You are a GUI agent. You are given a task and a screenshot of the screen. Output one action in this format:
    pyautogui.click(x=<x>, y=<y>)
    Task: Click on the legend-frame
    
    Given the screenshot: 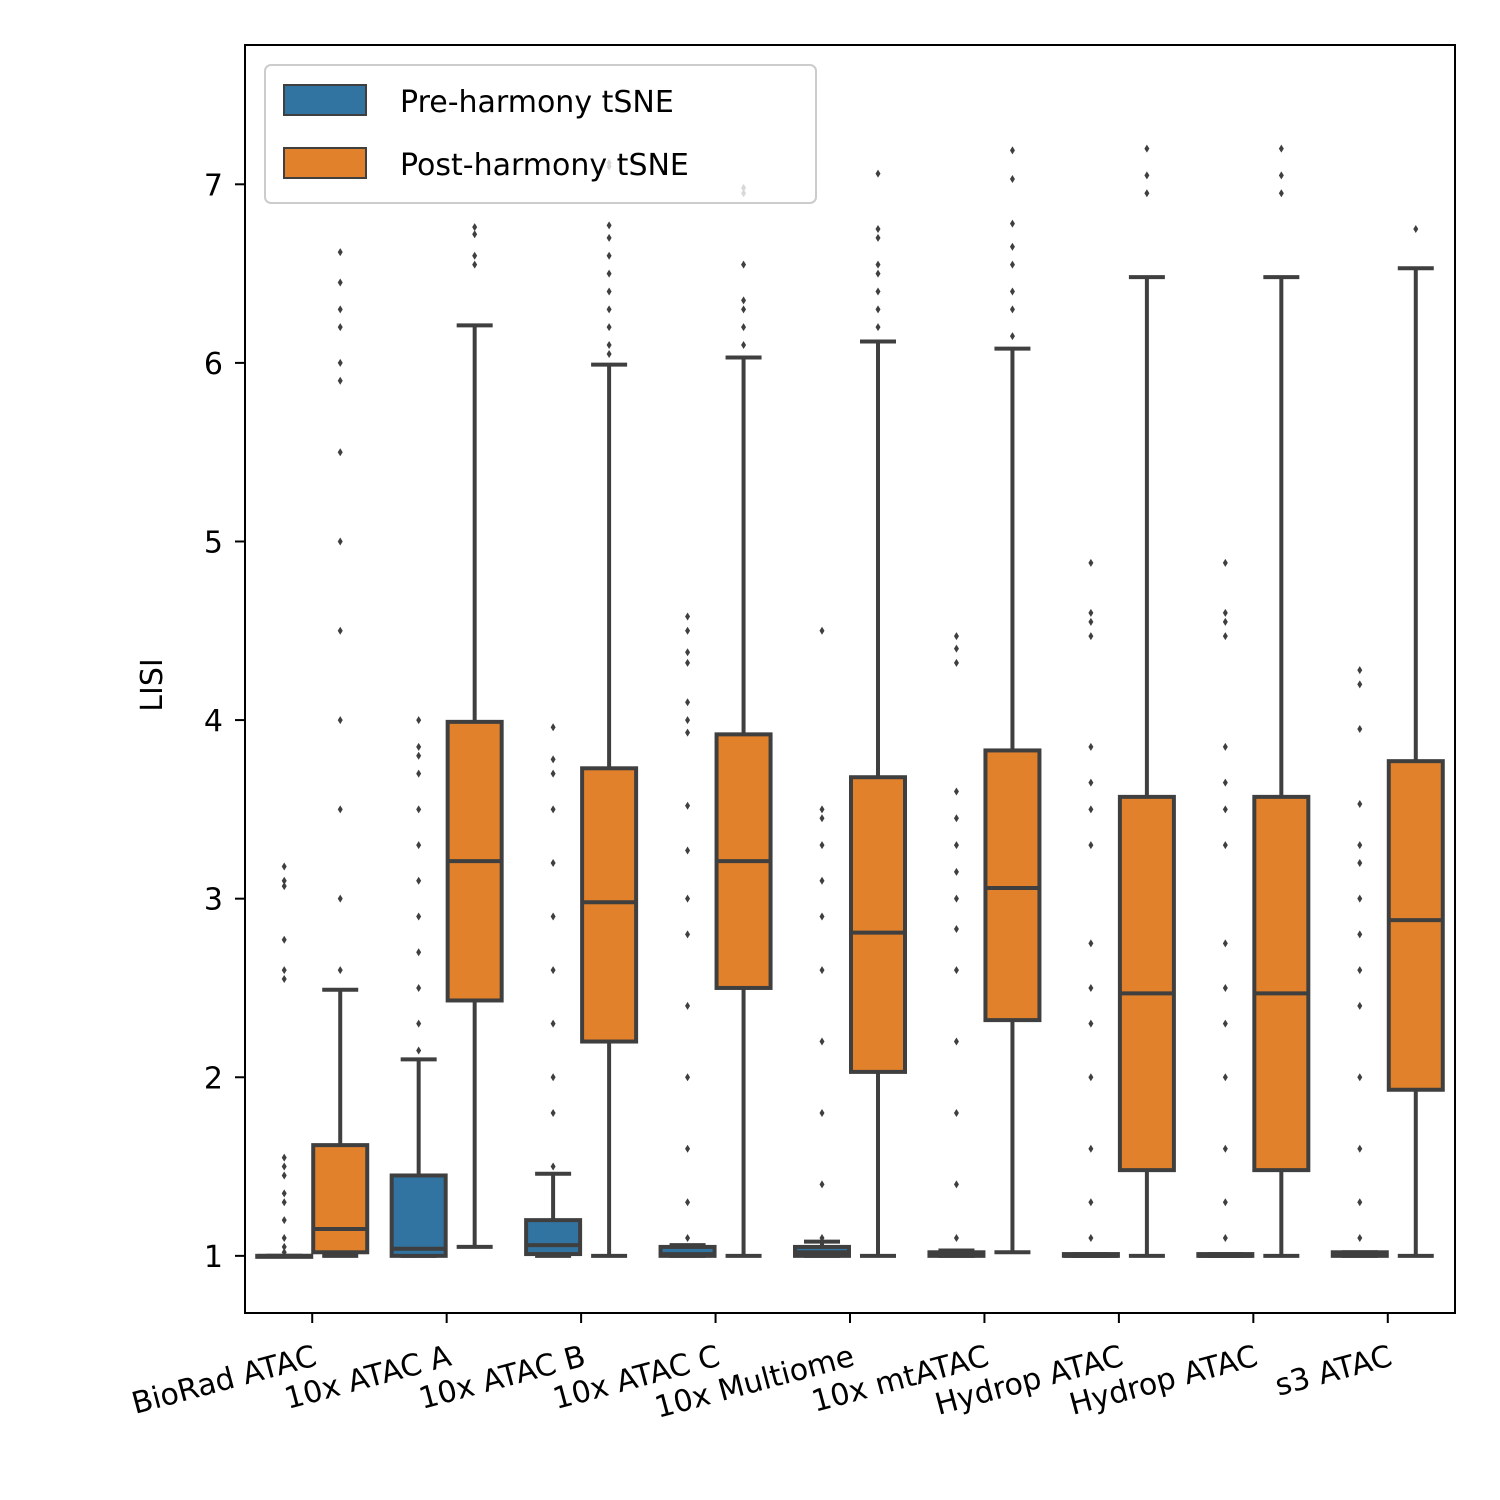 What is the action you would take?
    pyautogui.click(x=540, y=134)
    